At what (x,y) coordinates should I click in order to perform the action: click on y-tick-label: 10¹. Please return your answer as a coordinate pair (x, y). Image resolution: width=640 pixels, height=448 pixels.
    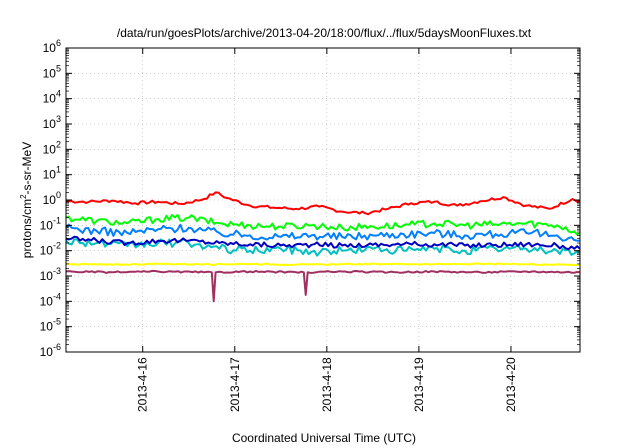
    Looking at the image, I should click on (52, 173).